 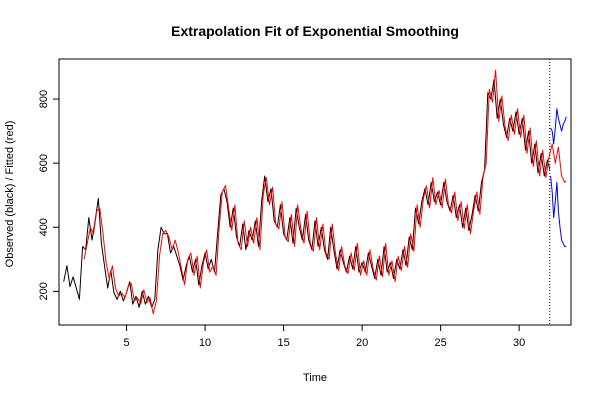 What do you see at coordinates (44, 291) in the screenshot?
I see `y-tick-label: 200` at bounding box center [44, 291].